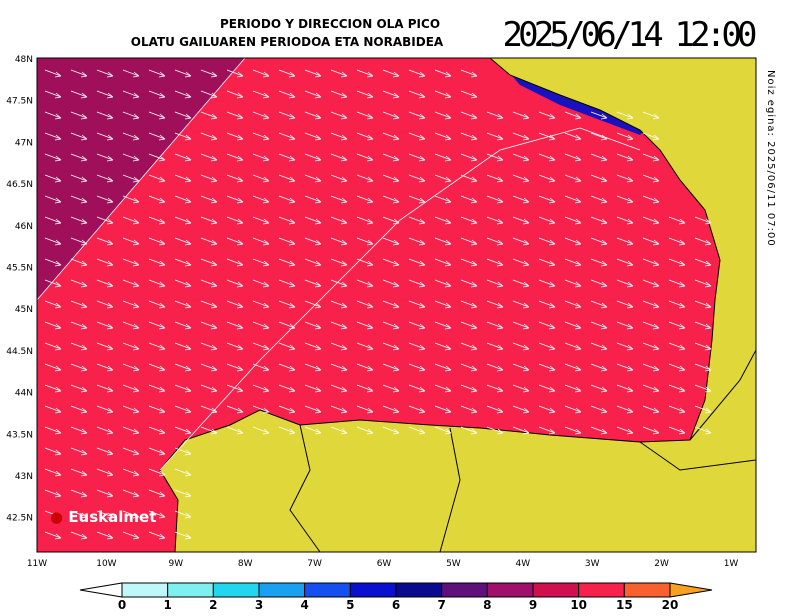 This screenshot has height=616, width=792. Describe the element at coordinates (314, 564) in the screenshot. I see `lon-label: 7W` at that location.